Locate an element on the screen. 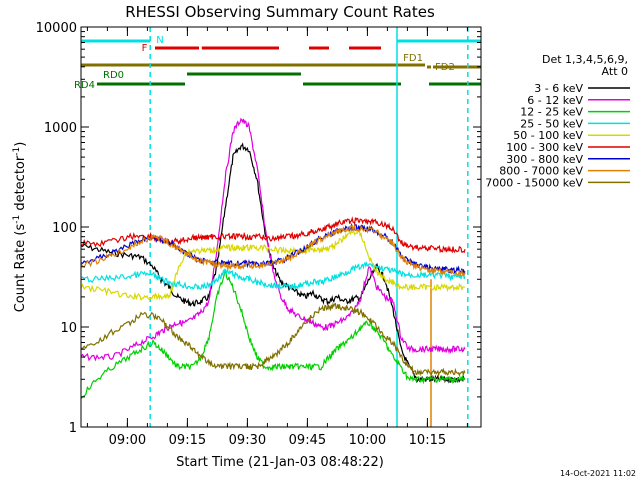 Image resolution: width=640 pixels, height=480 pixels. legend-entry-label: 800 - 7000 keV is located at coordinates (541, 171).